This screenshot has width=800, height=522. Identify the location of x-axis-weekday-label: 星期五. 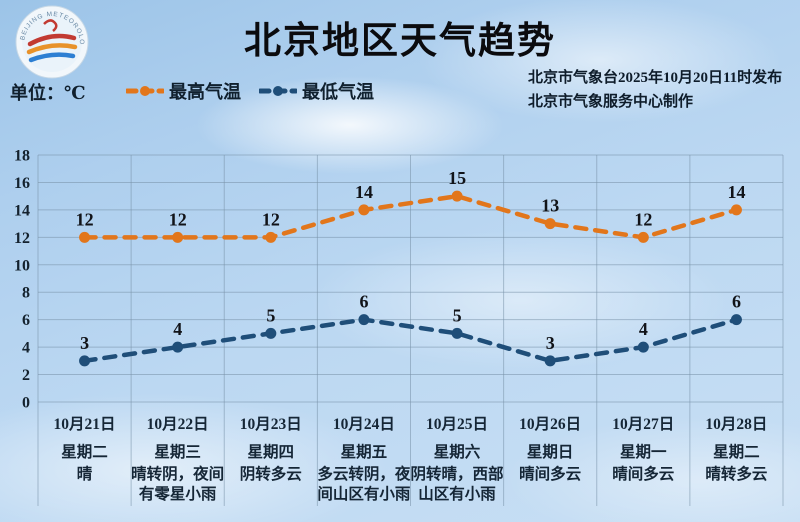
(364, 451).